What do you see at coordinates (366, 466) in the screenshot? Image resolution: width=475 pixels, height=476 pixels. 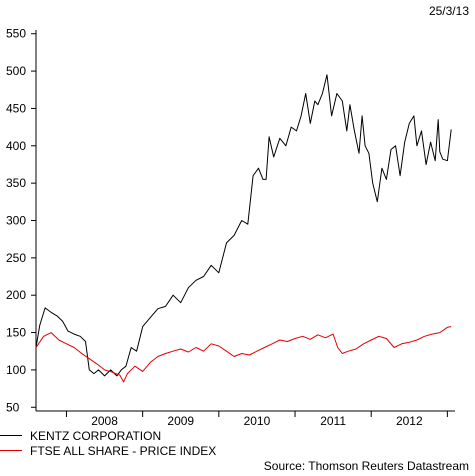 I see `source-note: Source: Thomson Reuters Datastream` at bounding box center [366, 466].